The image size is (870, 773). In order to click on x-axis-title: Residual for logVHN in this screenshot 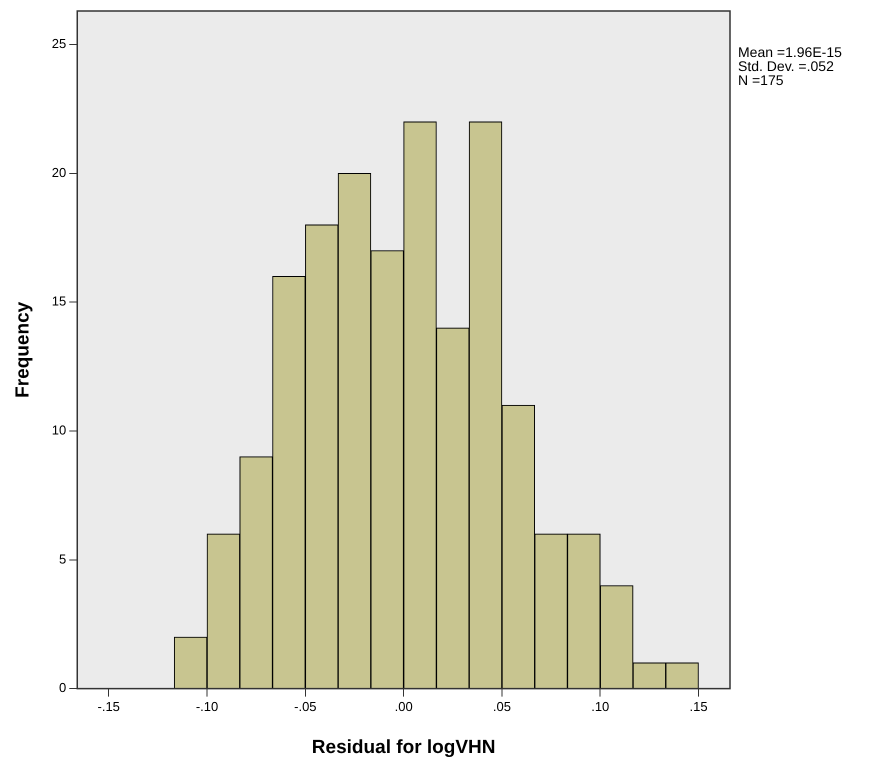, I will do `click(404, 747)`.